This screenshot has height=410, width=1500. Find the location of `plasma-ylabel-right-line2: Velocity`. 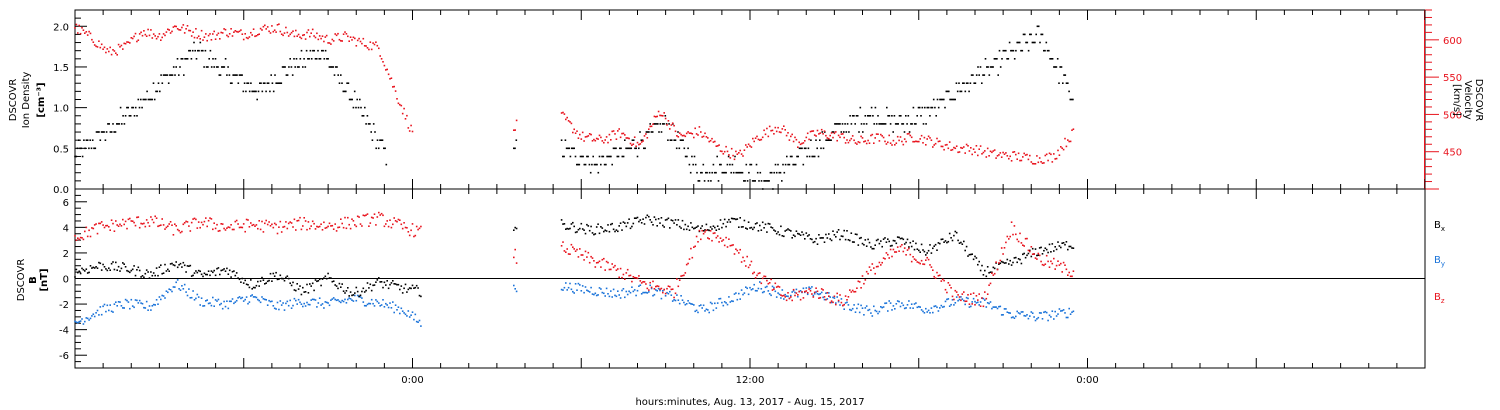

plasma-ylabel-right-line2: Velocity is located at coordinates (1467, 99).